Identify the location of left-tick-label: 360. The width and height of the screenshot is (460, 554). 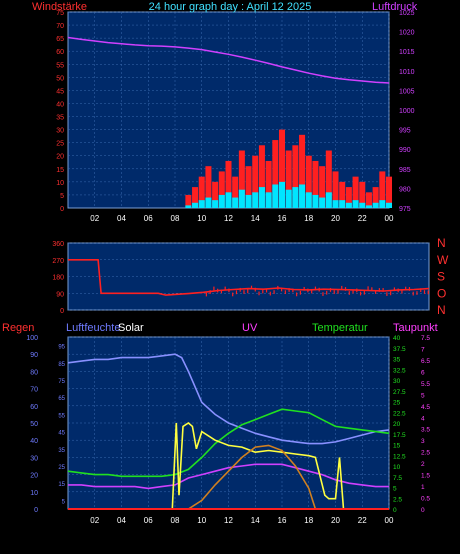
(58, 244).